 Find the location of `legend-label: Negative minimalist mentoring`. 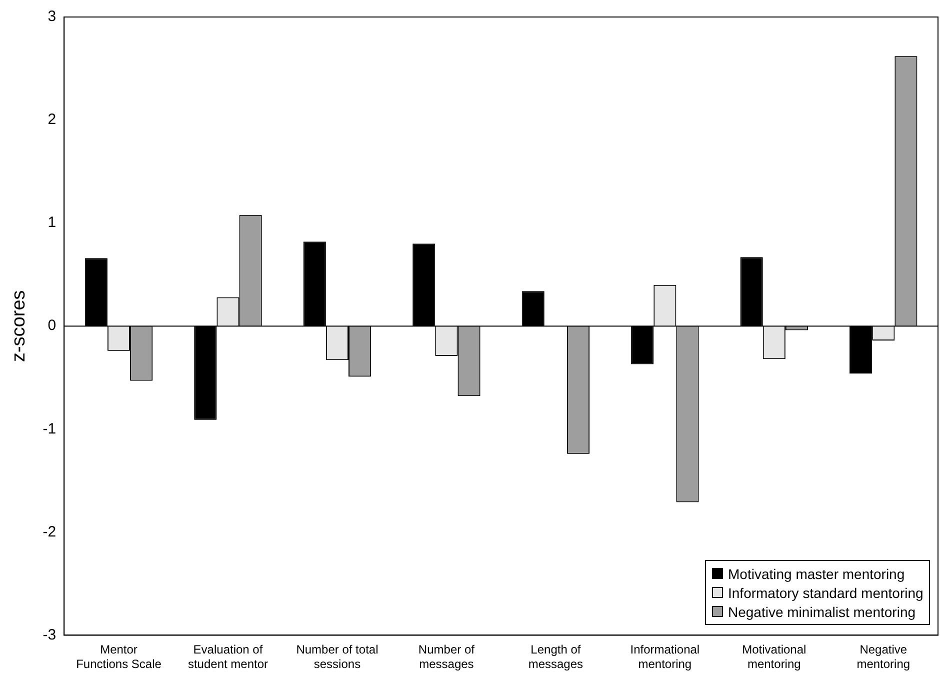

legend-label: Negative minimalist mentoring is located at coordinates (822, 612).